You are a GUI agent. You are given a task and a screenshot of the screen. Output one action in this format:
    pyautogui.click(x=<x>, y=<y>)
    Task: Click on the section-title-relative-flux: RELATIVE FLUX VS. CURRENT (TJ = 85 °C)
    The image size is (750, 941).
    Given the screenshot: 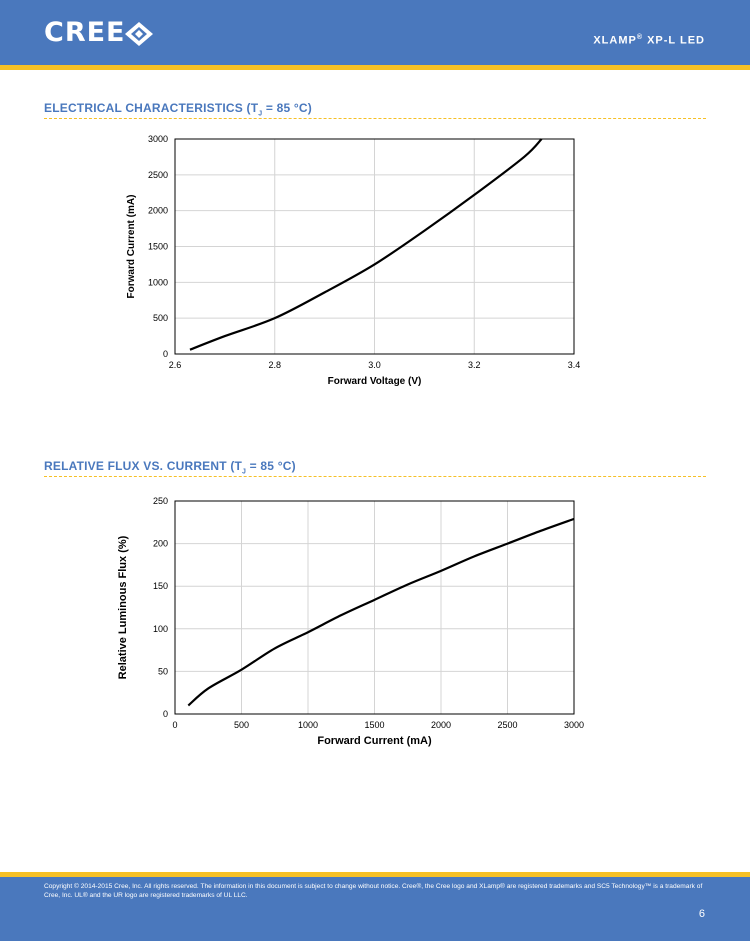 What is the action you would take?
    pyautogui.click(x=170, y=467)
    